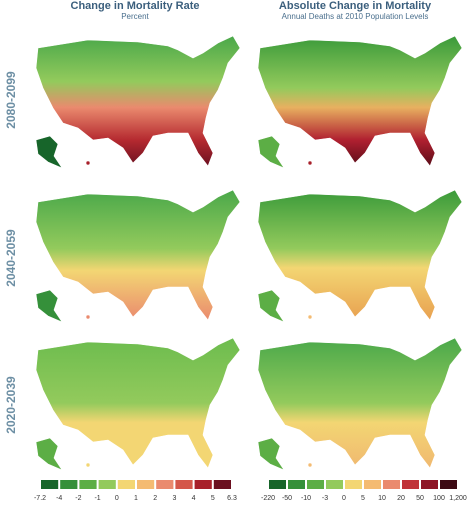 This screenshot has width=474, height=521. I want to click on legend-label: 2, so click(155, 498).